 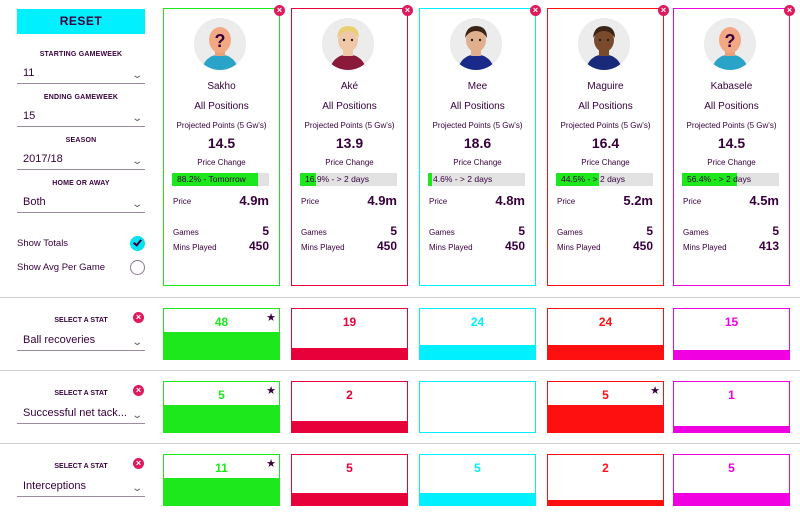 I want to click on stat-value-box: 15, so click(x=731, y=334).